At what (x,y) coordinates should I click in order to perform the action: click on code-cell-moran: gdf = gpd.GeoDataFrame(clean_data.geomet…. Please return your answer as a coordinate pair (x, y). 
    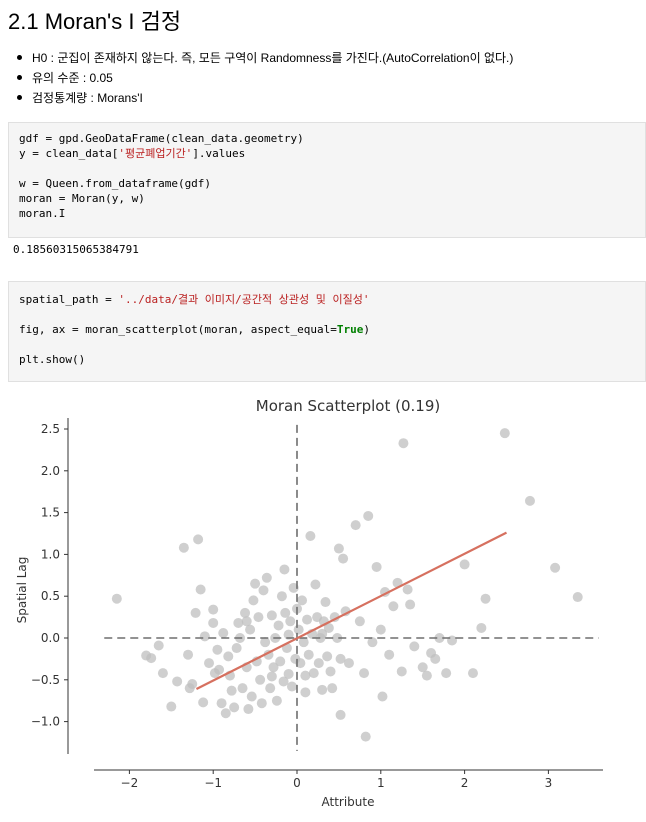
    Looking at the image, I should click on (327, 180).